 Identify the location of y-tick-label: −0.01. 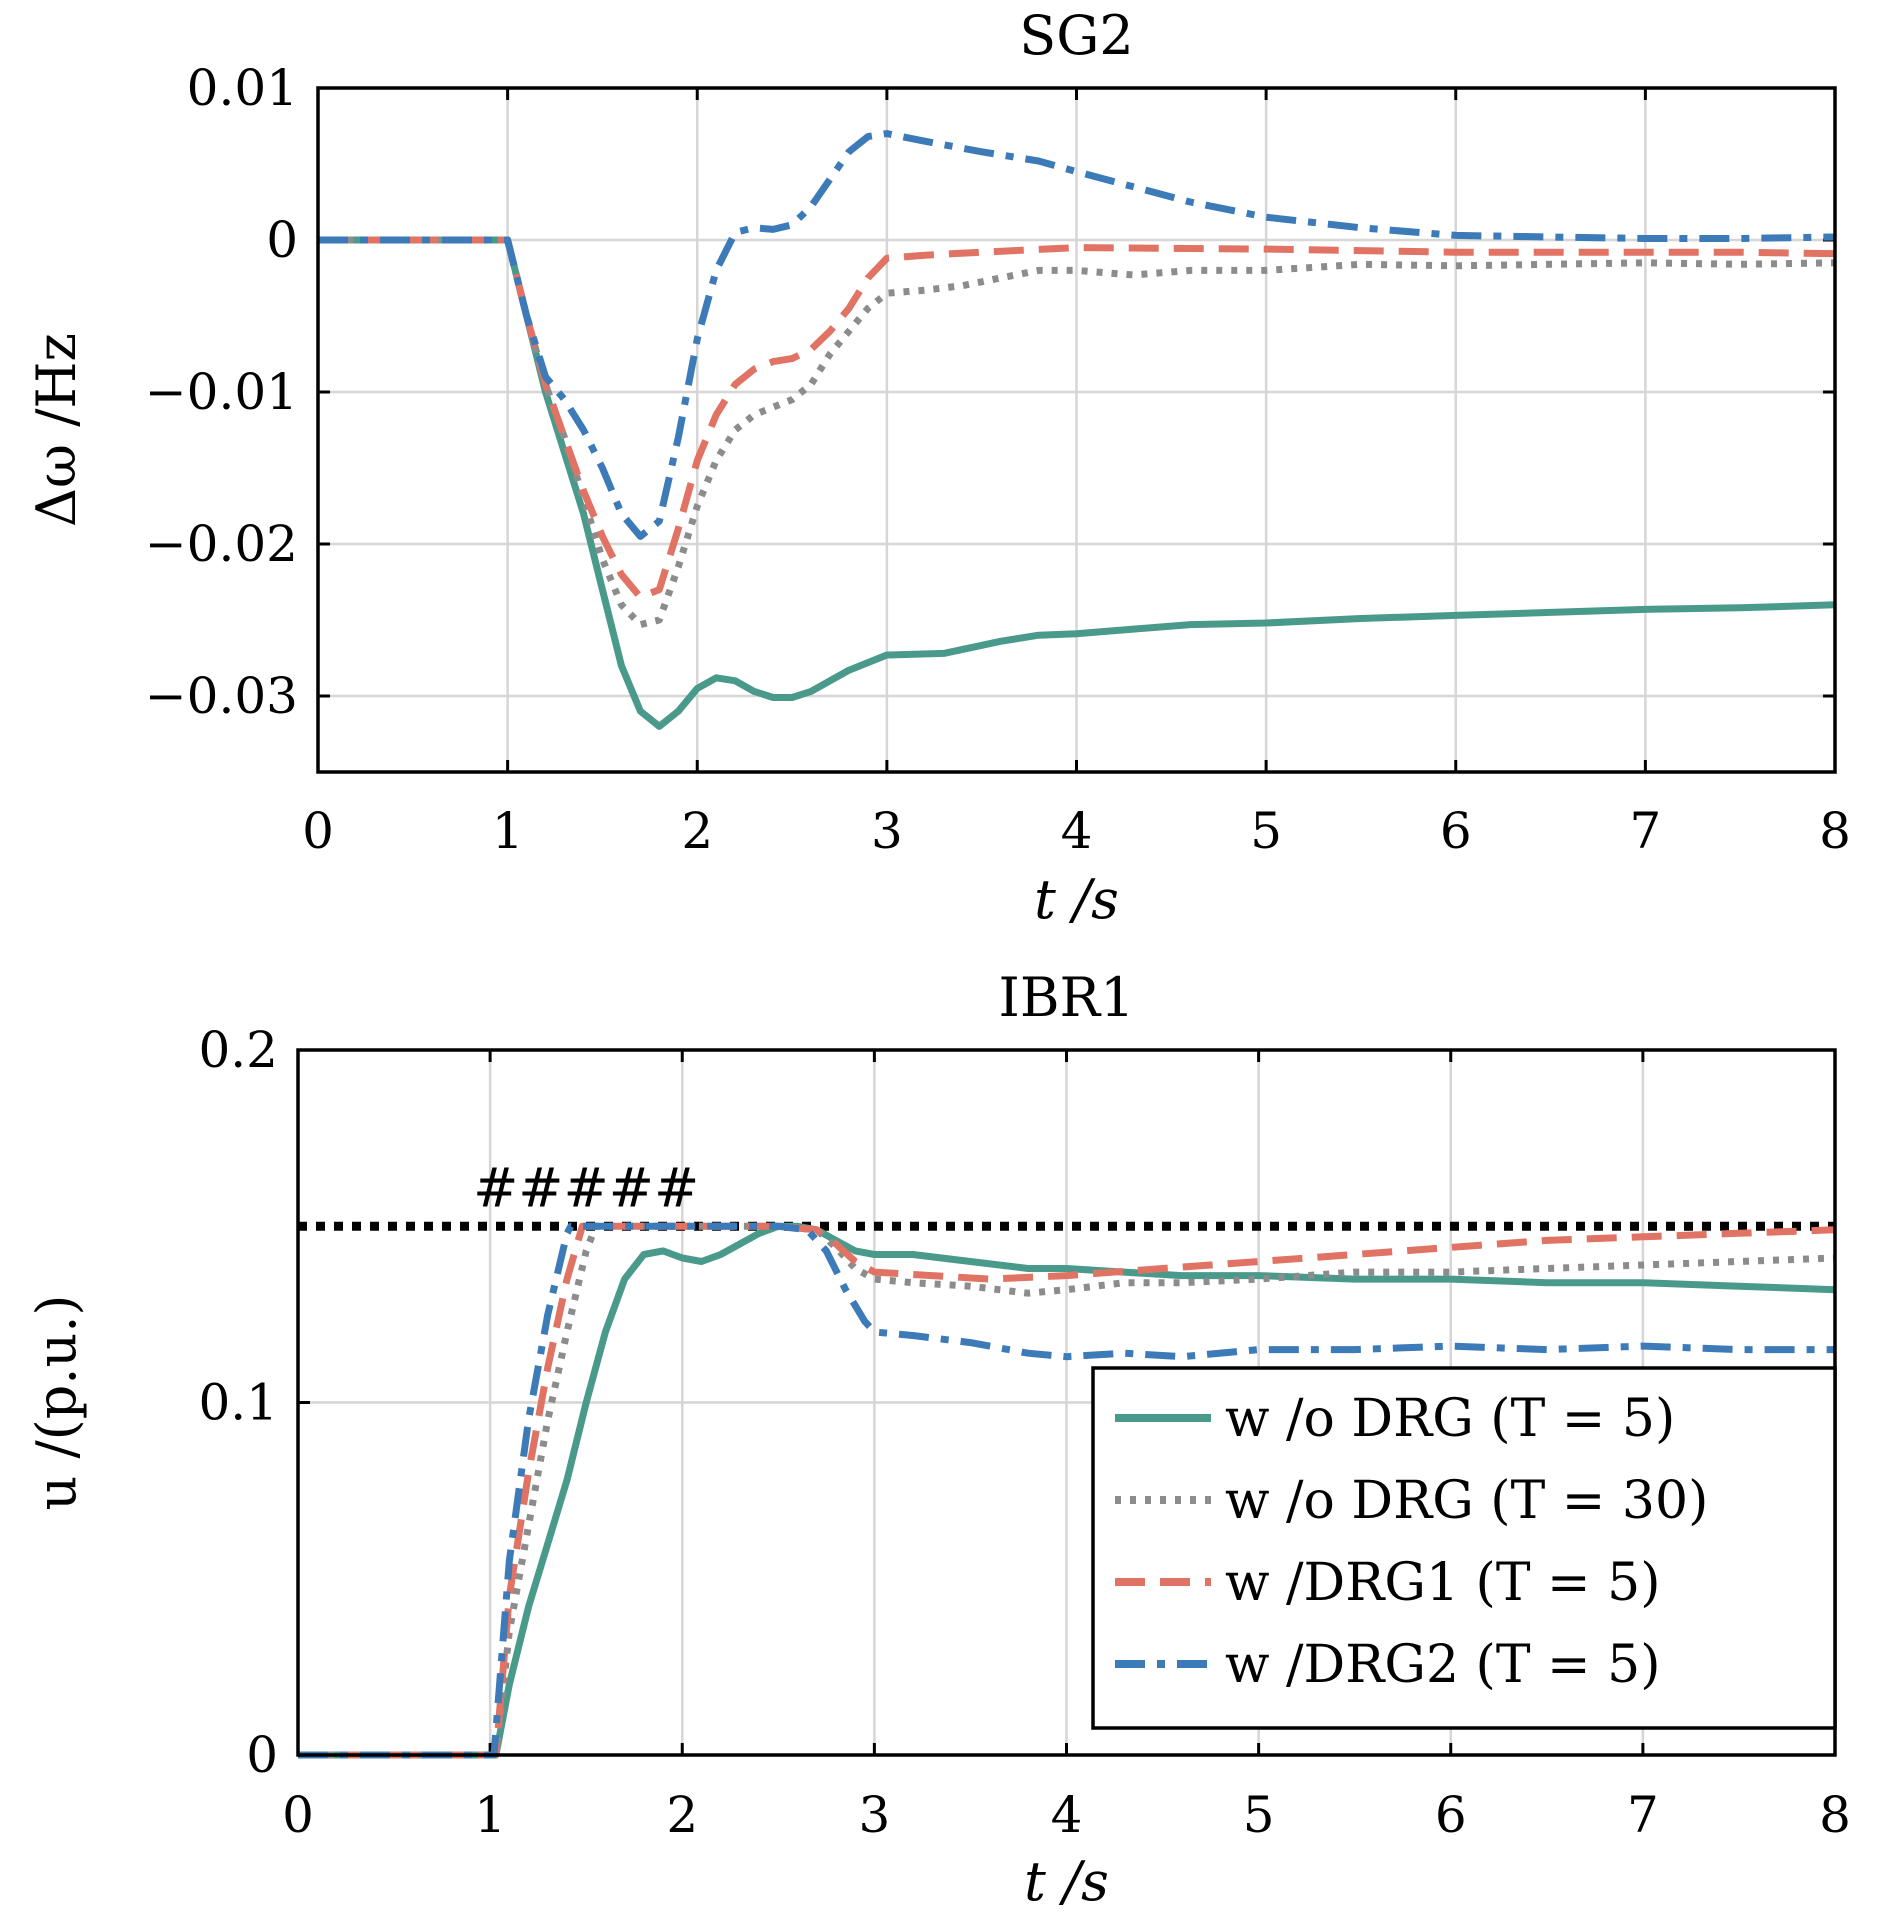
(221, 392).